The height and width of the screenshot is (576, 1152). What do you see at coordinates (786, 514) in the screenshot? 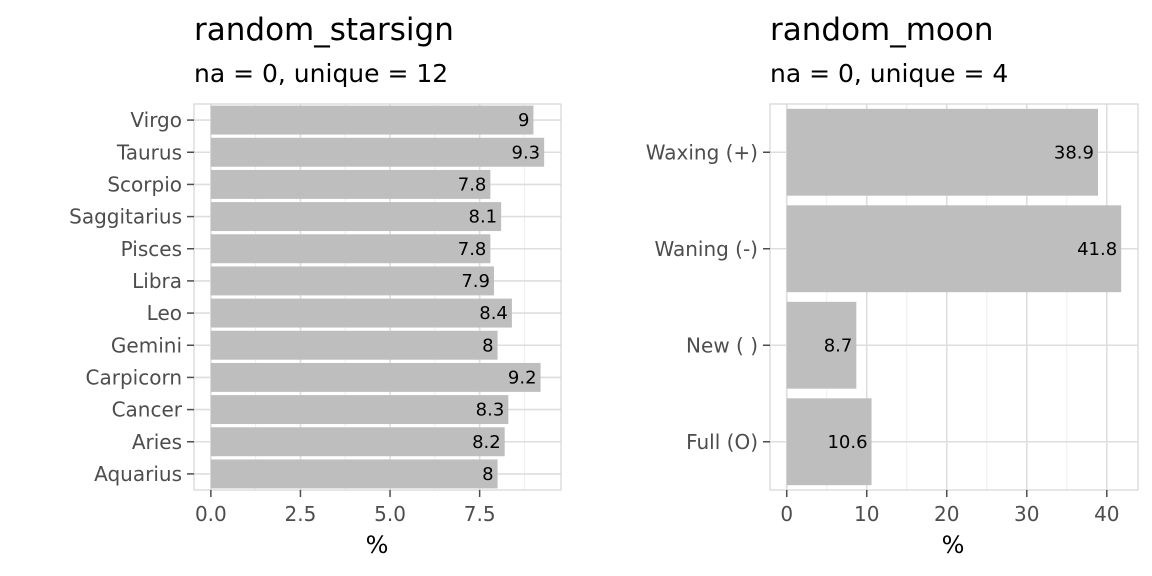
I see `moon-x-tick-label: 0` at bounding box center [786, 514].